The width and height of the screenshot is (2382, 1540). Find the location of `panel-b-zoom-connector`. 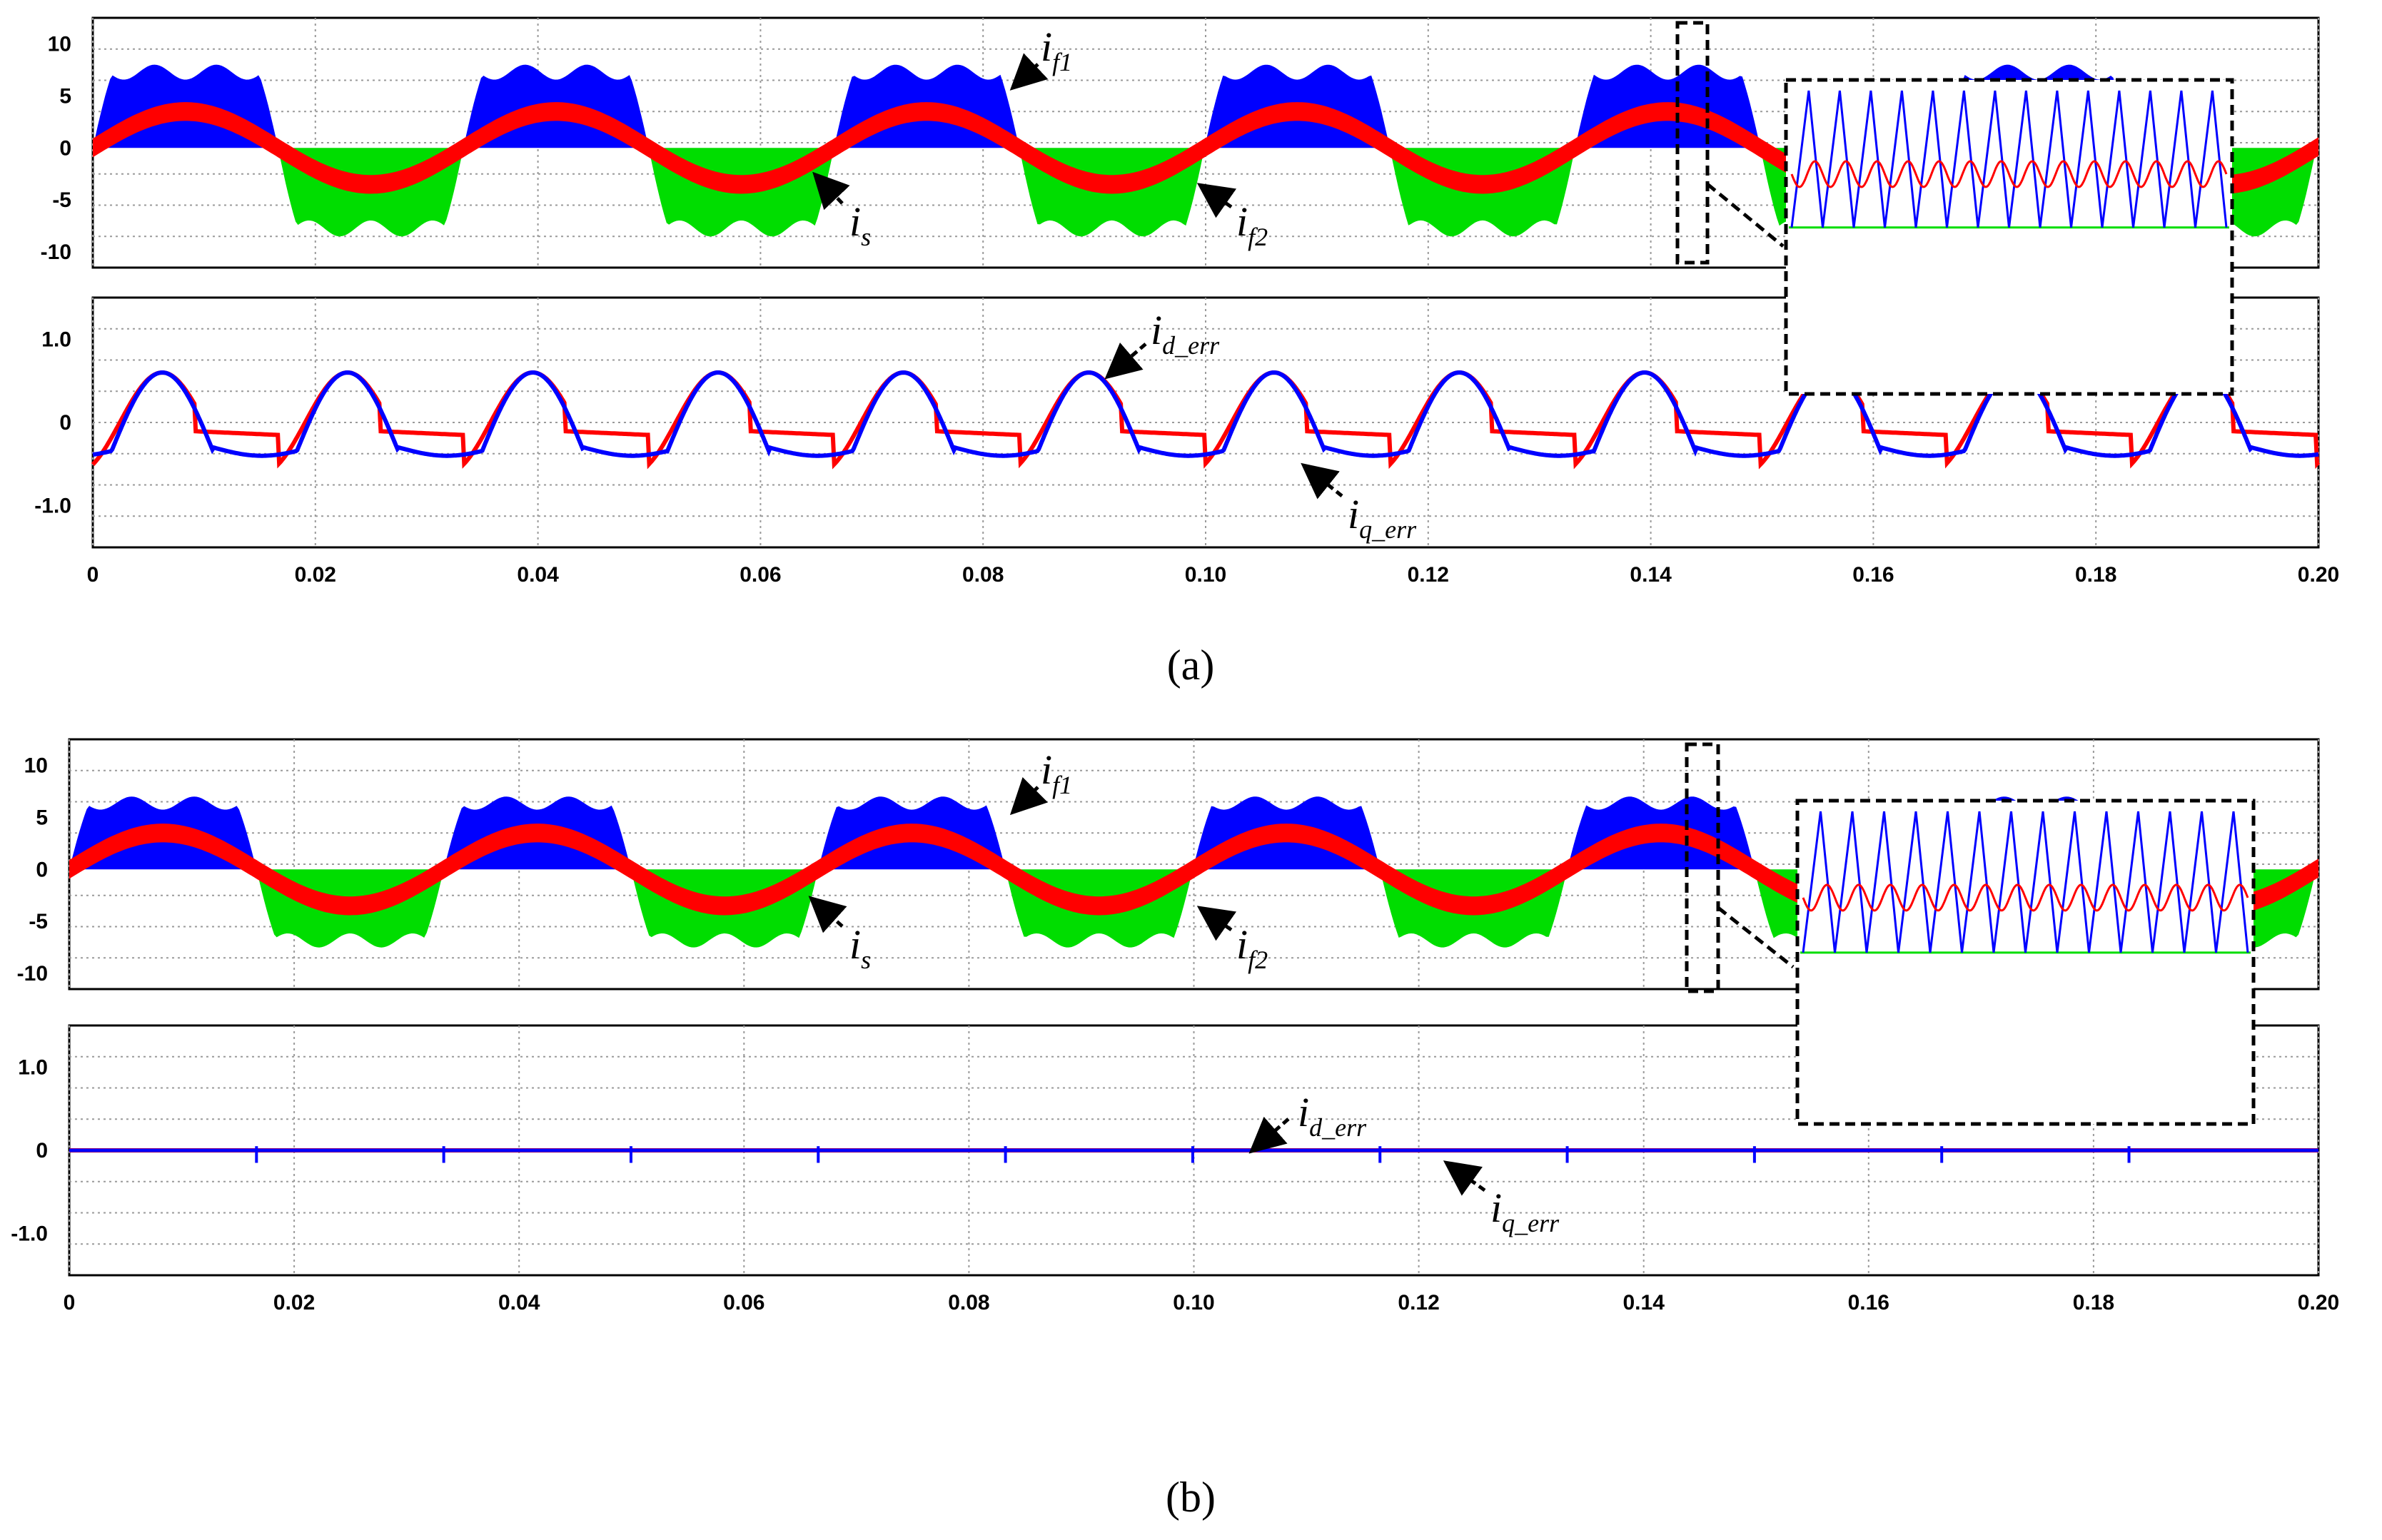

panel-b-zoom-connector is located at coordinates (1756, 937).